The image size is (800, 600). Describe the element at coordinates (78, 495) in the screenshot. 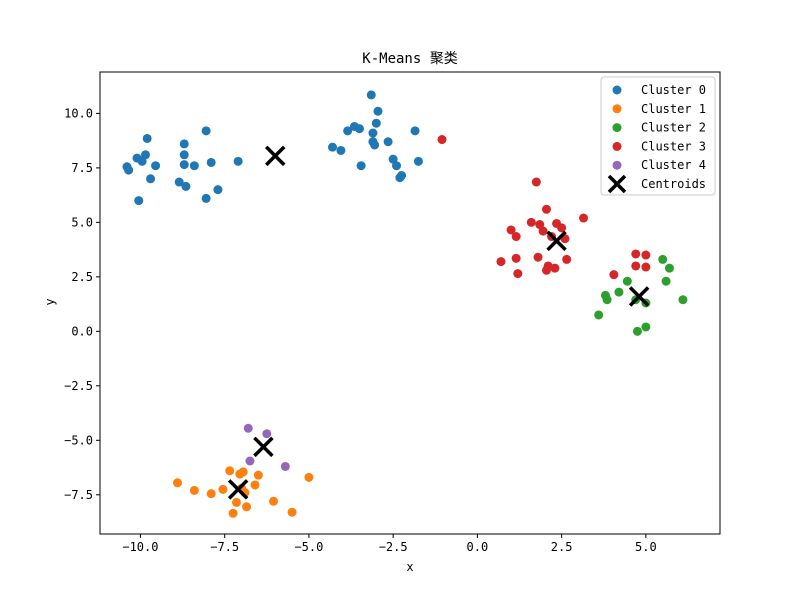

I see `y-tick-label: −7.5` at that location.